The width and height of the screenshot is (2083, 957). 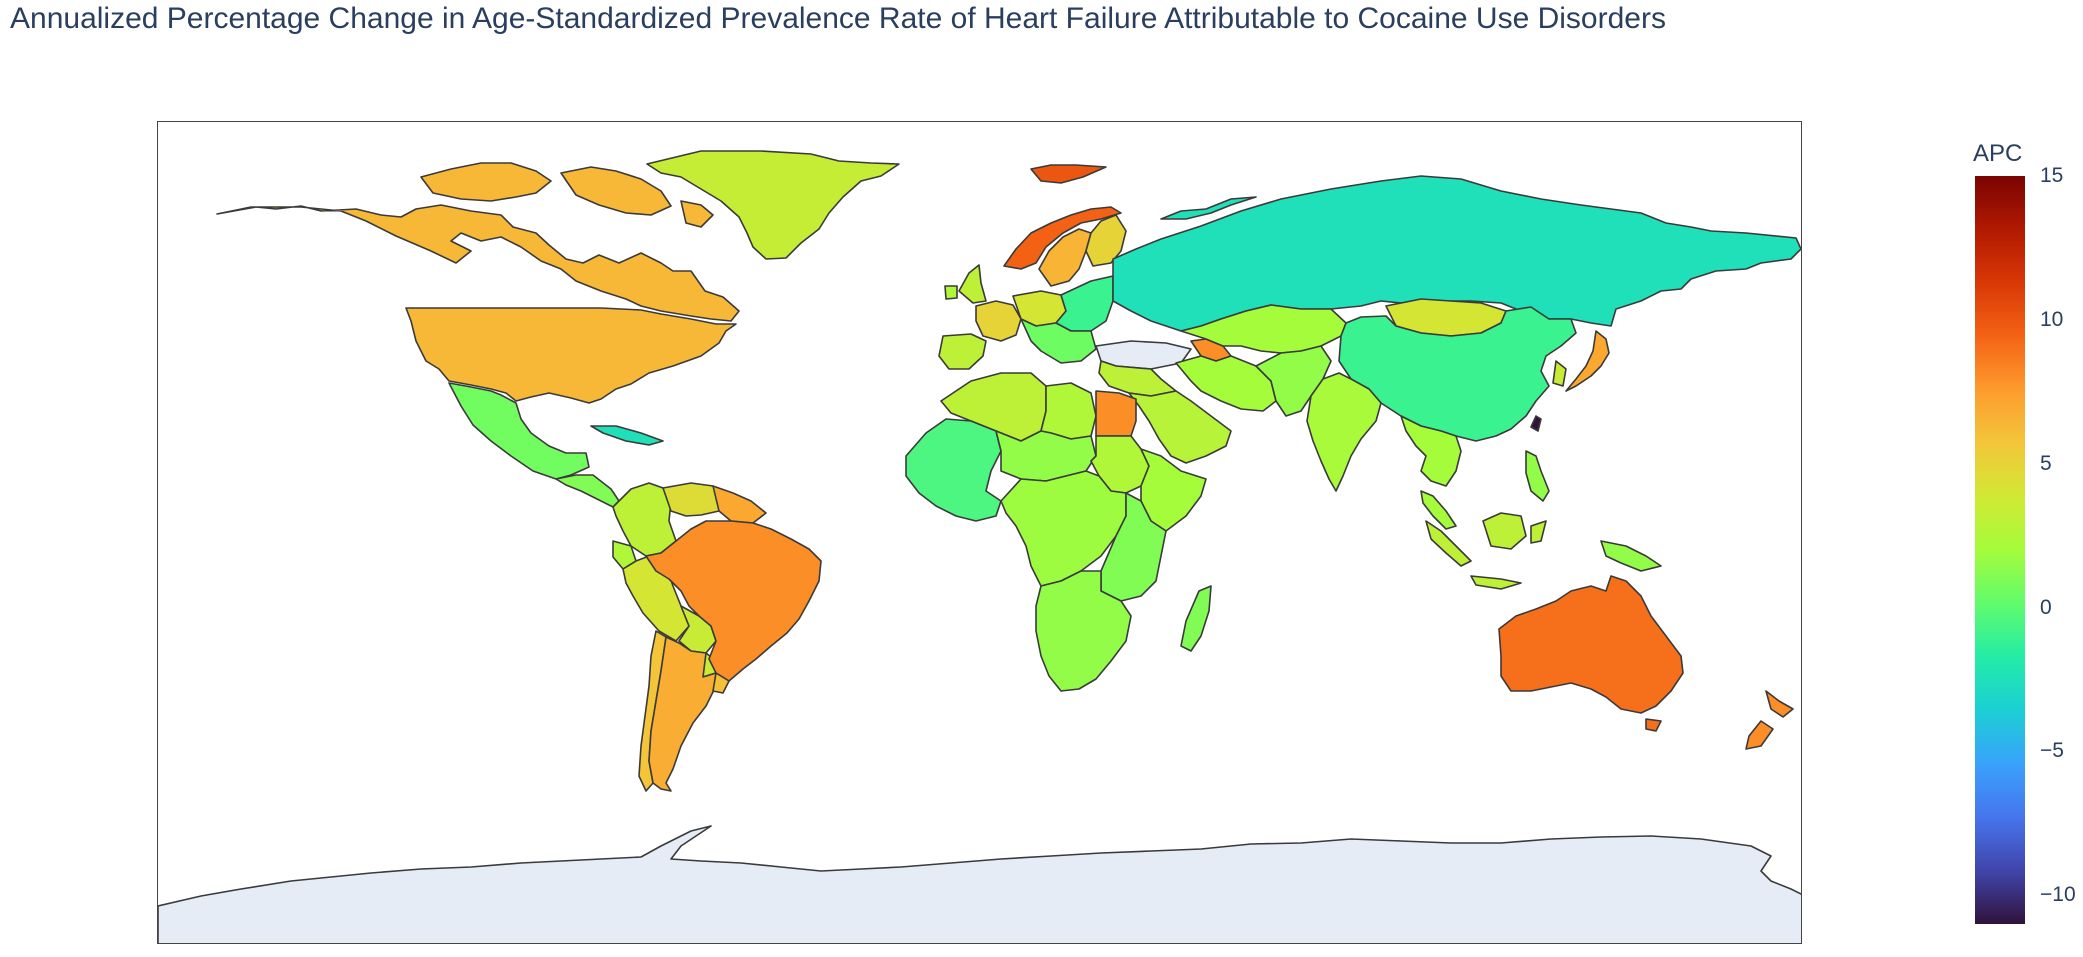 What do you see at coordinates (1591, 653) in the screenshot?
I see `region-australia` at bounding box center [1591, 653].